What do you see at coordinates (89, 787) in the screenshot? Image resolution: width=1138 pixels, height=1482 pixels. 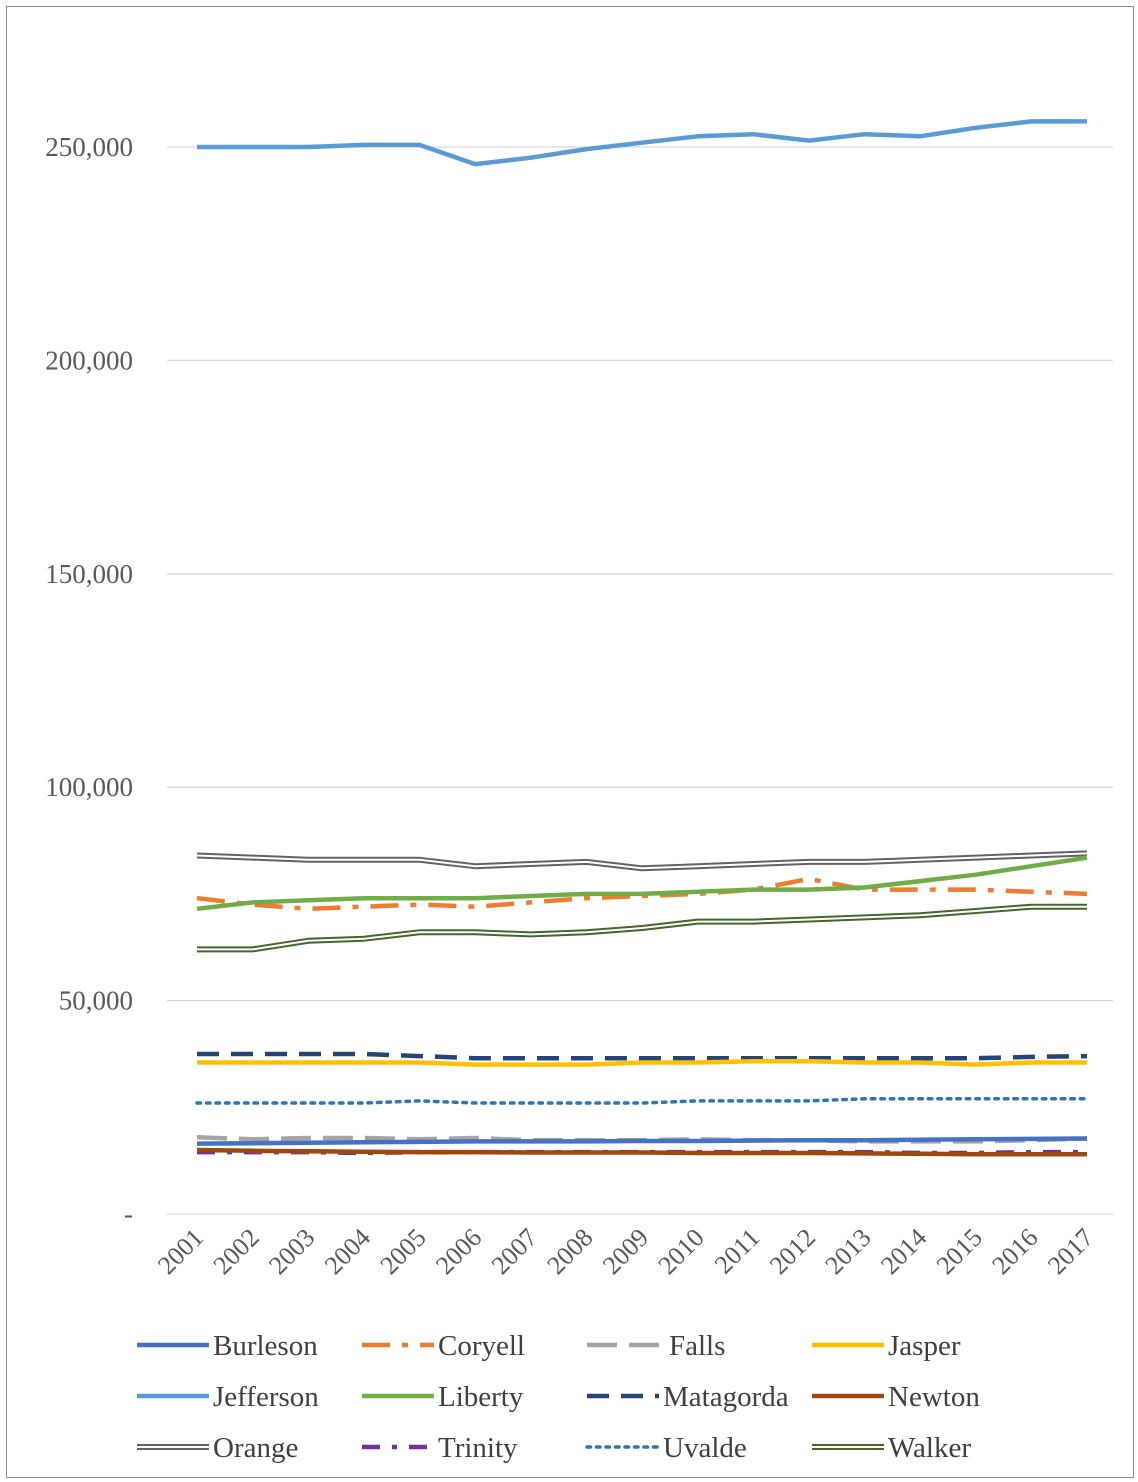 I see `y-tick-label: 100,000` at bounding box center [89, 787].